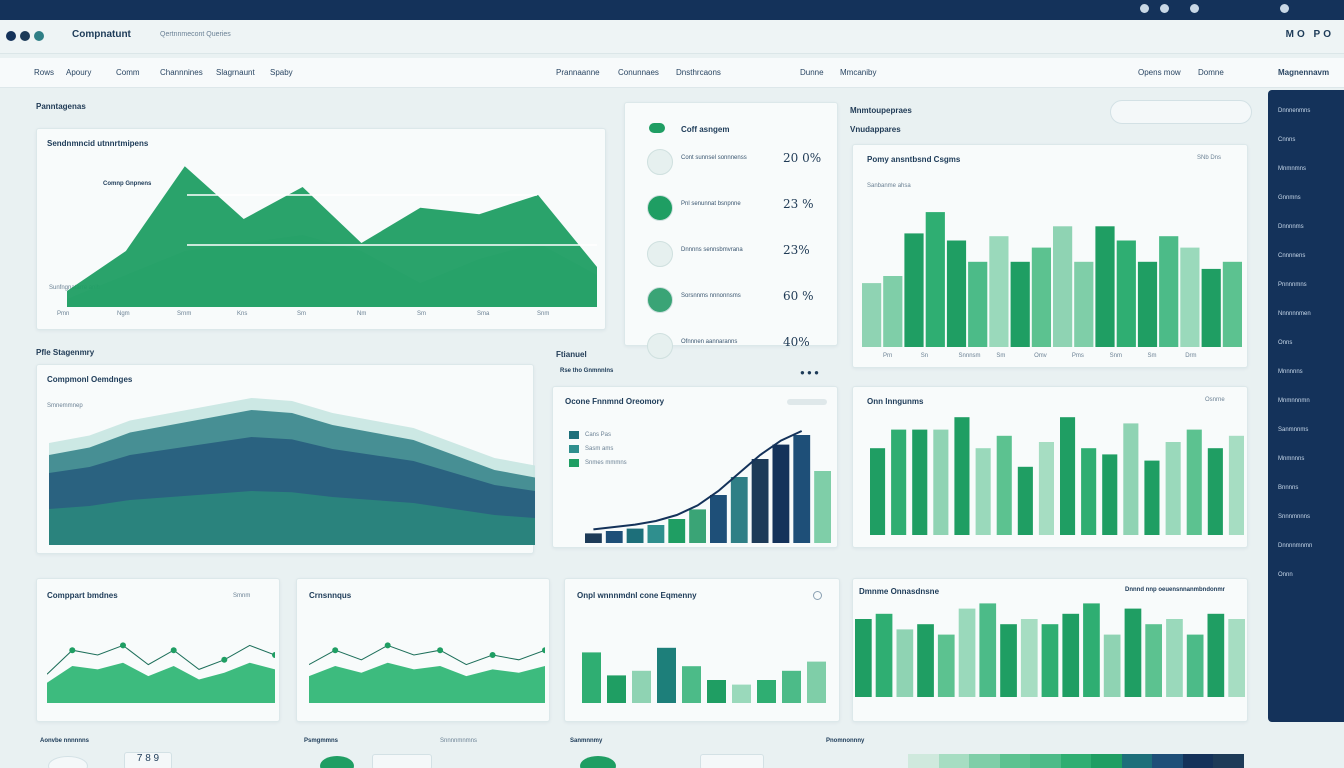 The width and height of the screenshot is (1344, 768). Describe the element at coordinates (1309, 34) in the screenshot. I see `window-controls: MO PO` at that location.